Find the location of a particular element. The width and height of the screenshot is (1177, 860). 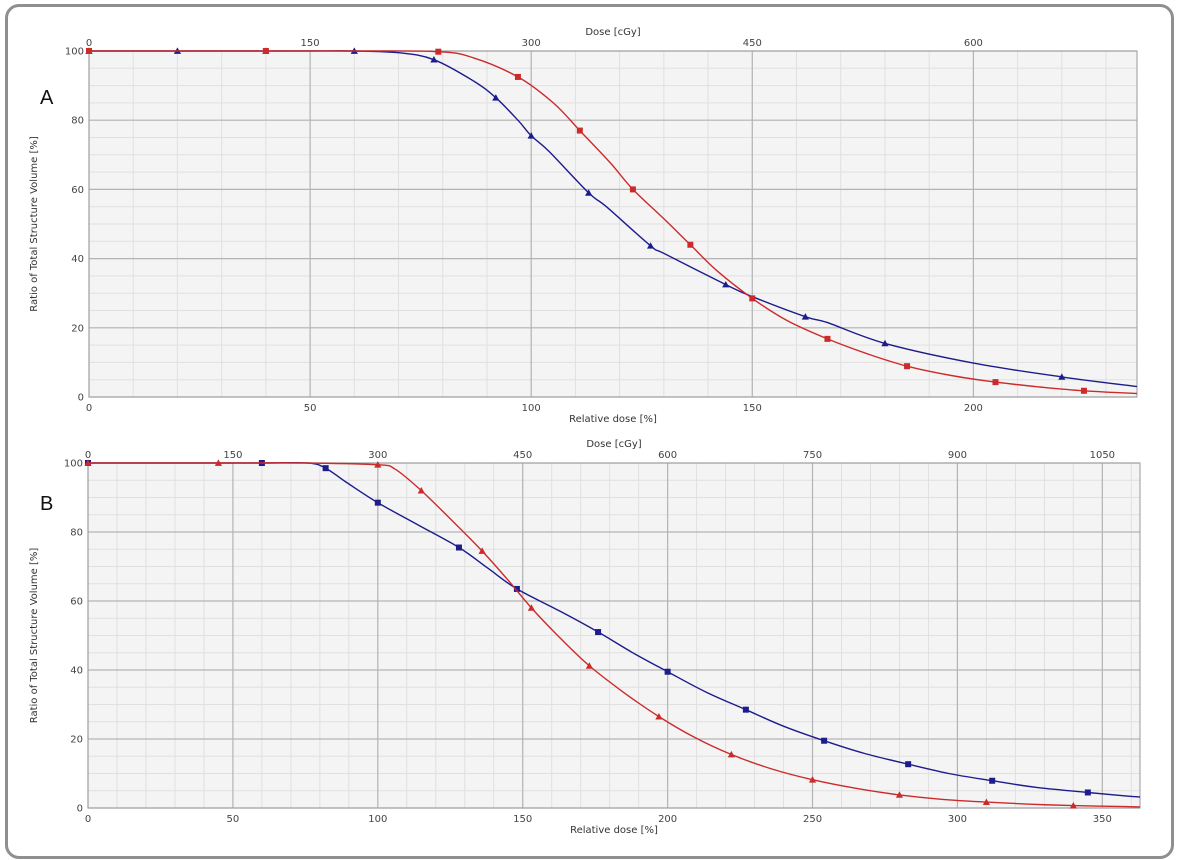

panel-label: B is located at coordinates (46, 504).